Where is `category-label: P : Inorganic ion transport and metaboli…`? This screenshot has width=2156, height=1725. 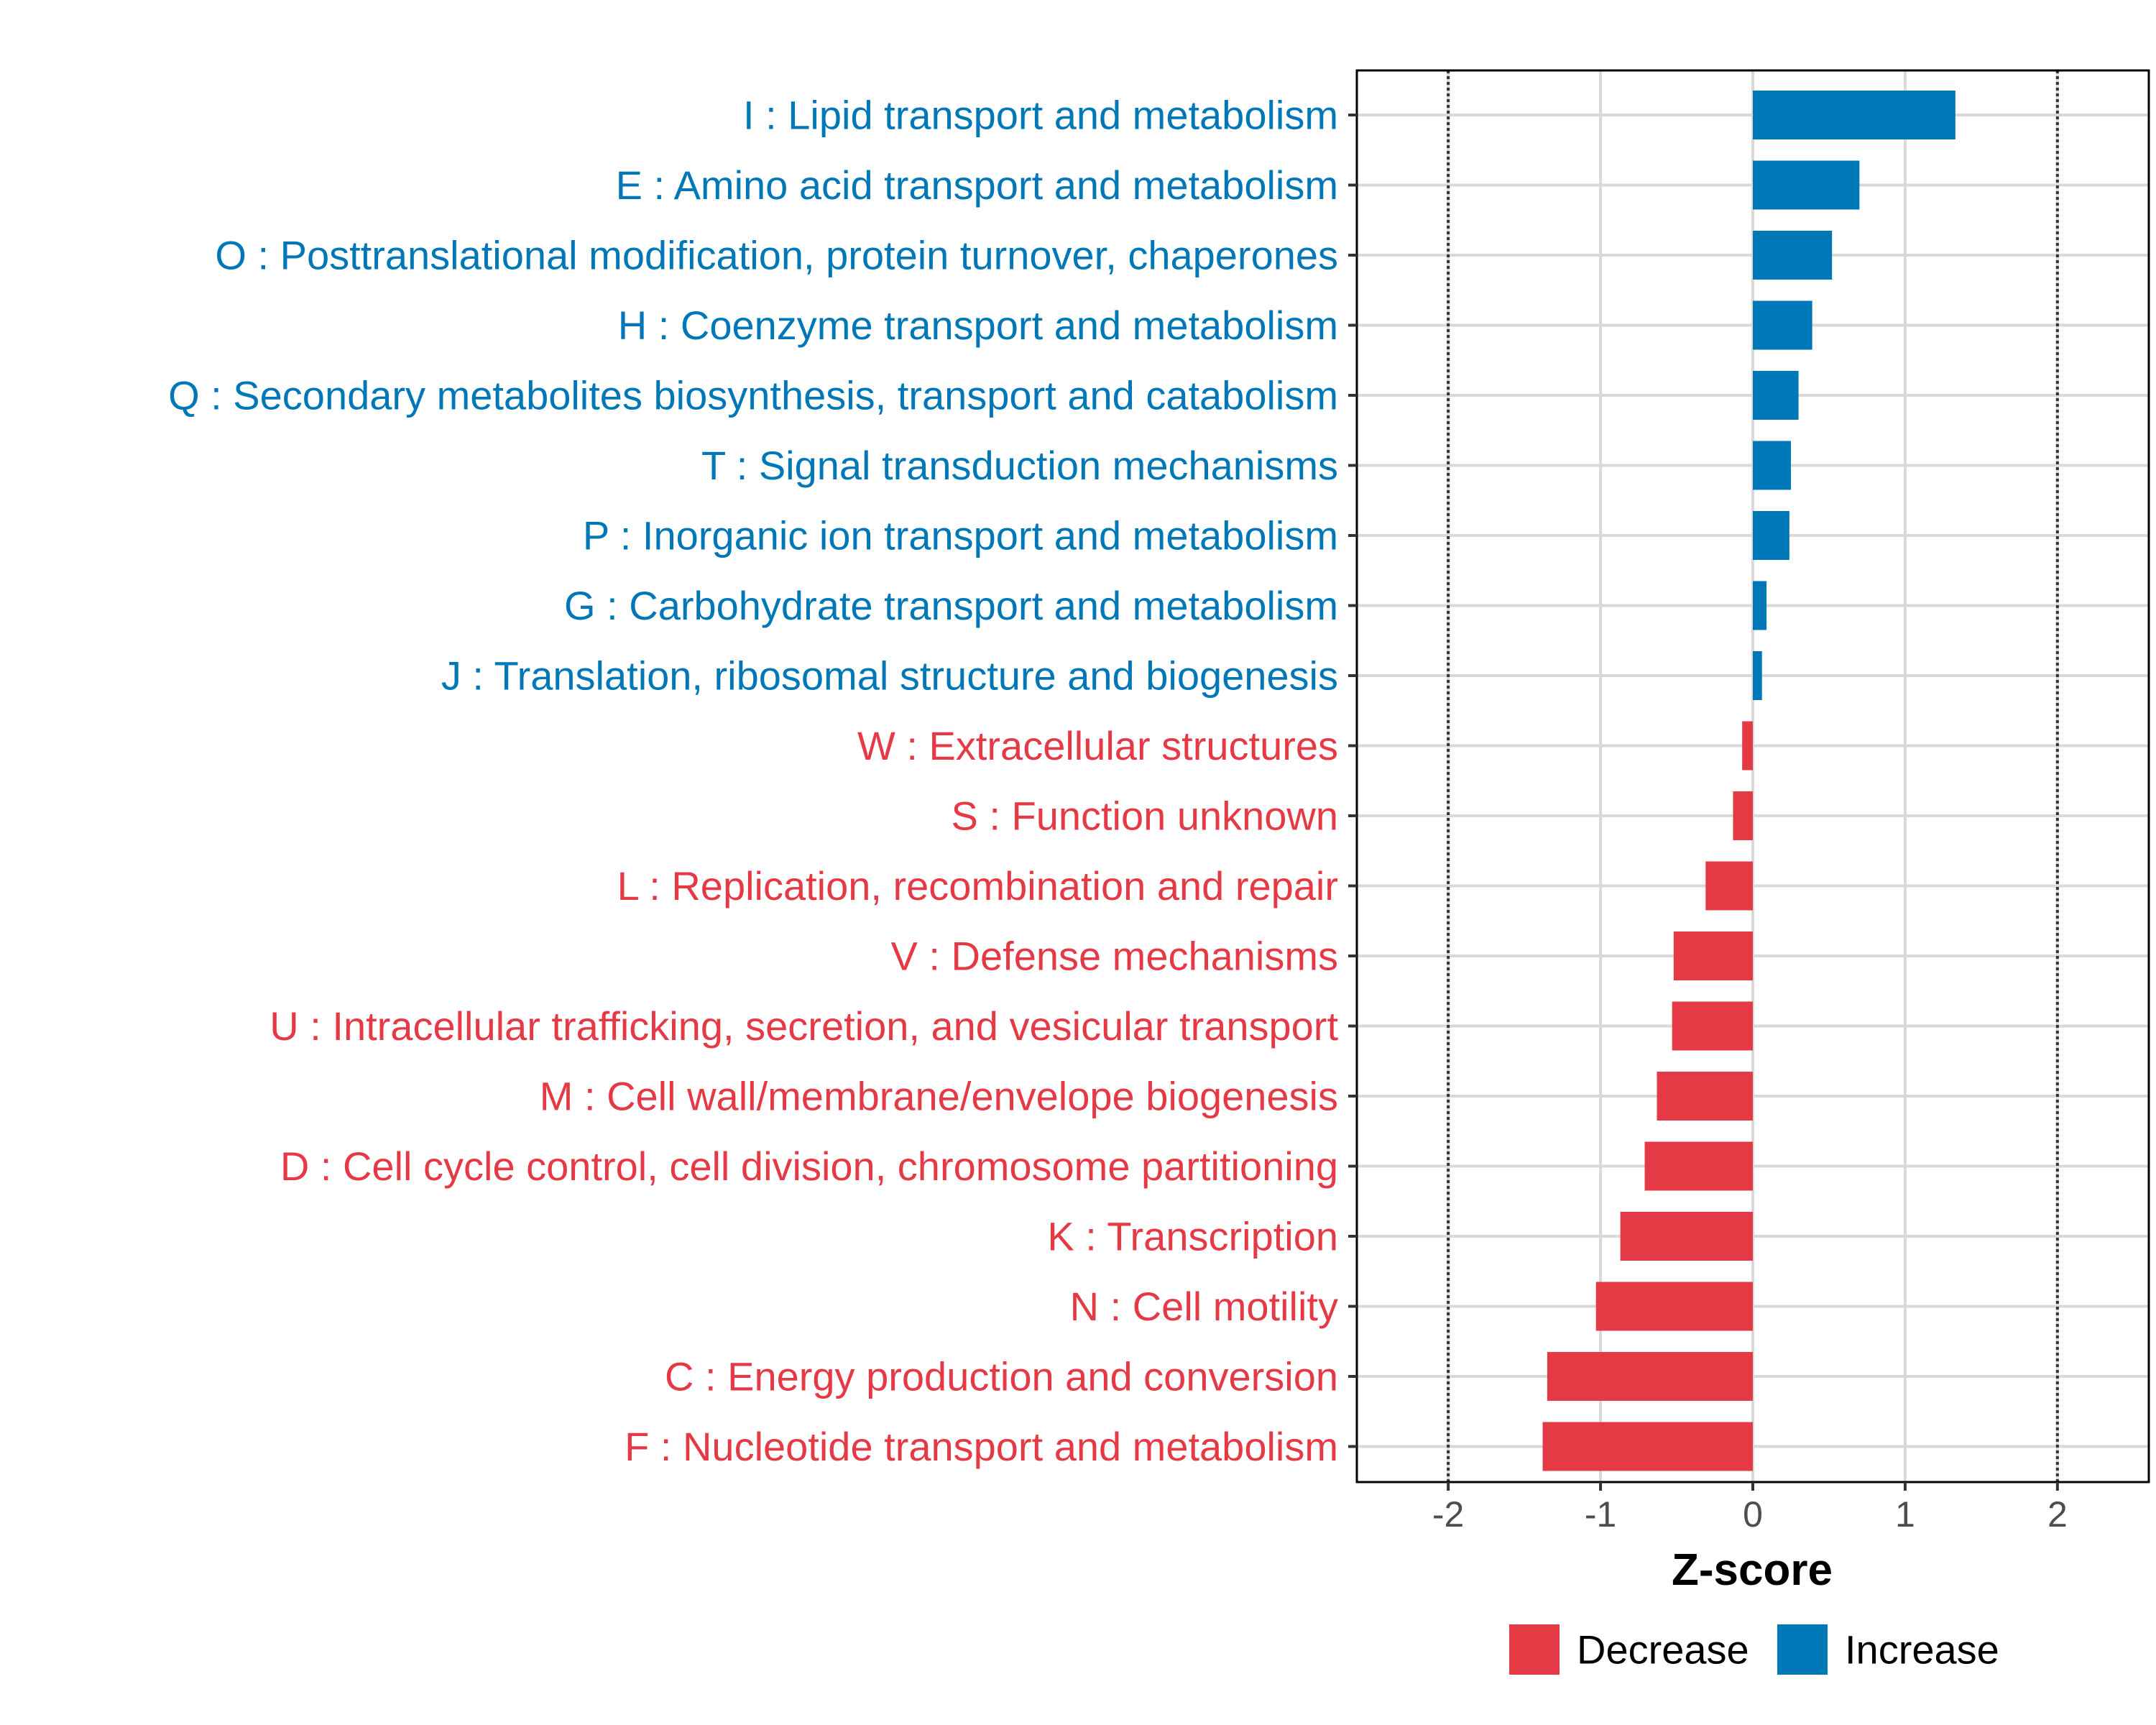
category-label: P : Inorganic ion transport and metaboli… is located at coordinates (961, 535).